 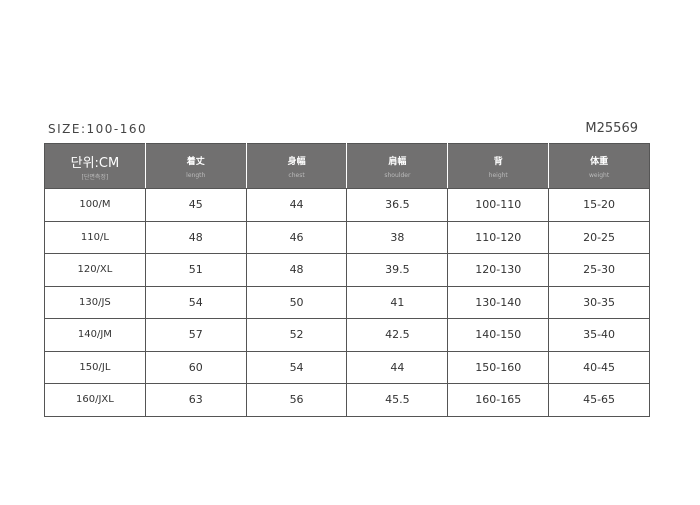 What do you see at coordinates (296, 175) in the screenshot?
I see `header-sub: chest` at bounding box center [296, 175].